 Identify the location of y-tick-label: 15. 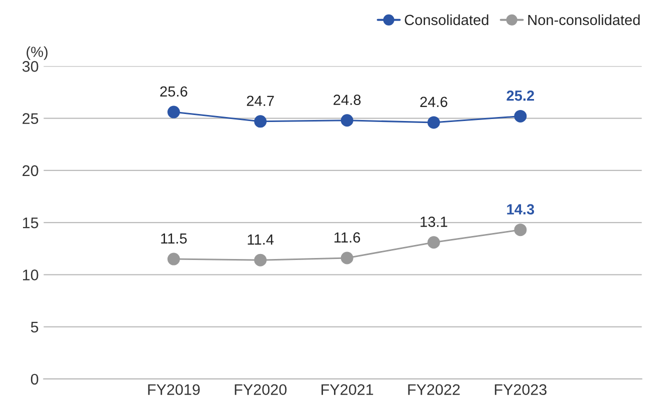
(30, 223).